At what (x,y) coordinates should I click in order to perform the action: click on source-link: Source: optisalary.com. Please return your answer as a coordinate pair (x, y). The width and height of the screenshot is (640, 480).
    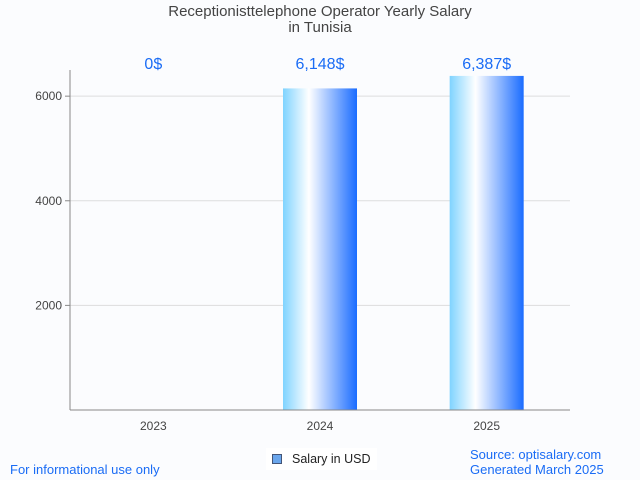
    Looking at the image, I should click on (536, 454).